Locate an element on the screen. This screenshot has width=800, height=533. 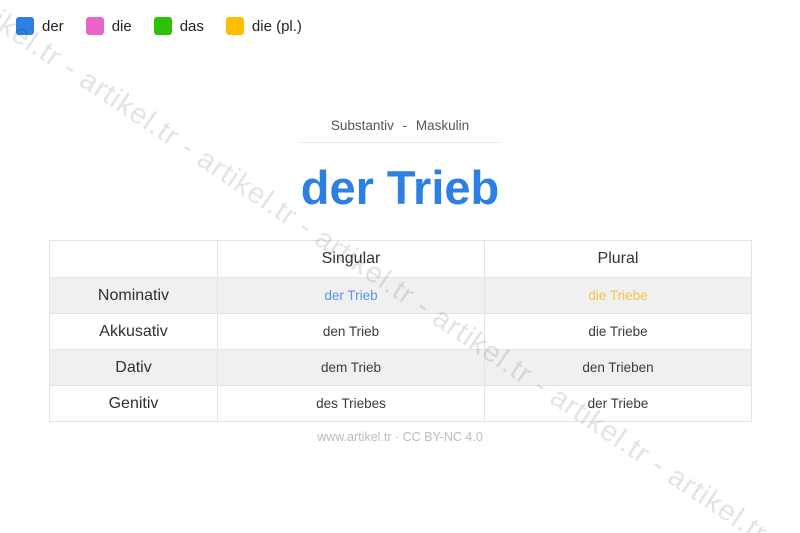
table-row-dativ: Dativ dem Trieb den Trieben is located at coordinates (400, 367).